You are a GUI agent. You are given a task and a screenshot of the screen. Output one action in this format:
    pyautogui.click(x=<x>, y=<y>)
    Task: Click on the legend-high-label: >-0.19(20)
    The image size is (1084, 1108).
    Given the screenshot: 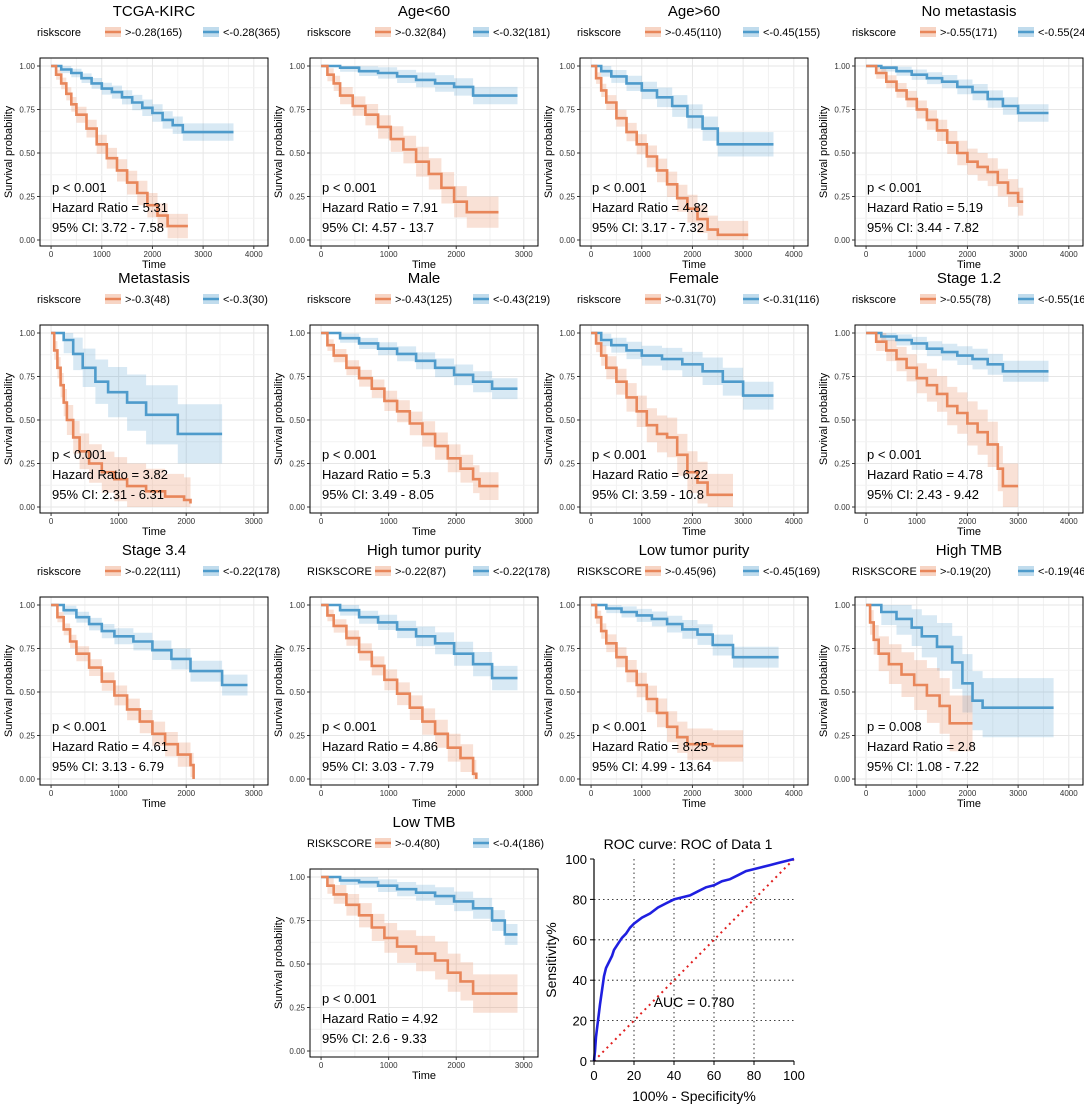 What is the action you would take?
    pyautogui.click(x=965, y=572)
    